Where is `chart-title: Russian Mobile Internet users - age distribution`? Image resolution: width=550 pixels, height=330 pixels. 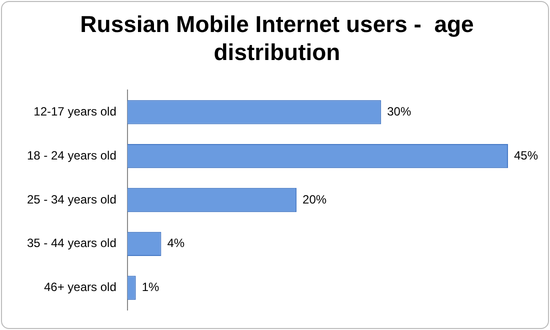
chart-title: Russian Mobile Internet users - age distribution is located at coordinates (277, 38).